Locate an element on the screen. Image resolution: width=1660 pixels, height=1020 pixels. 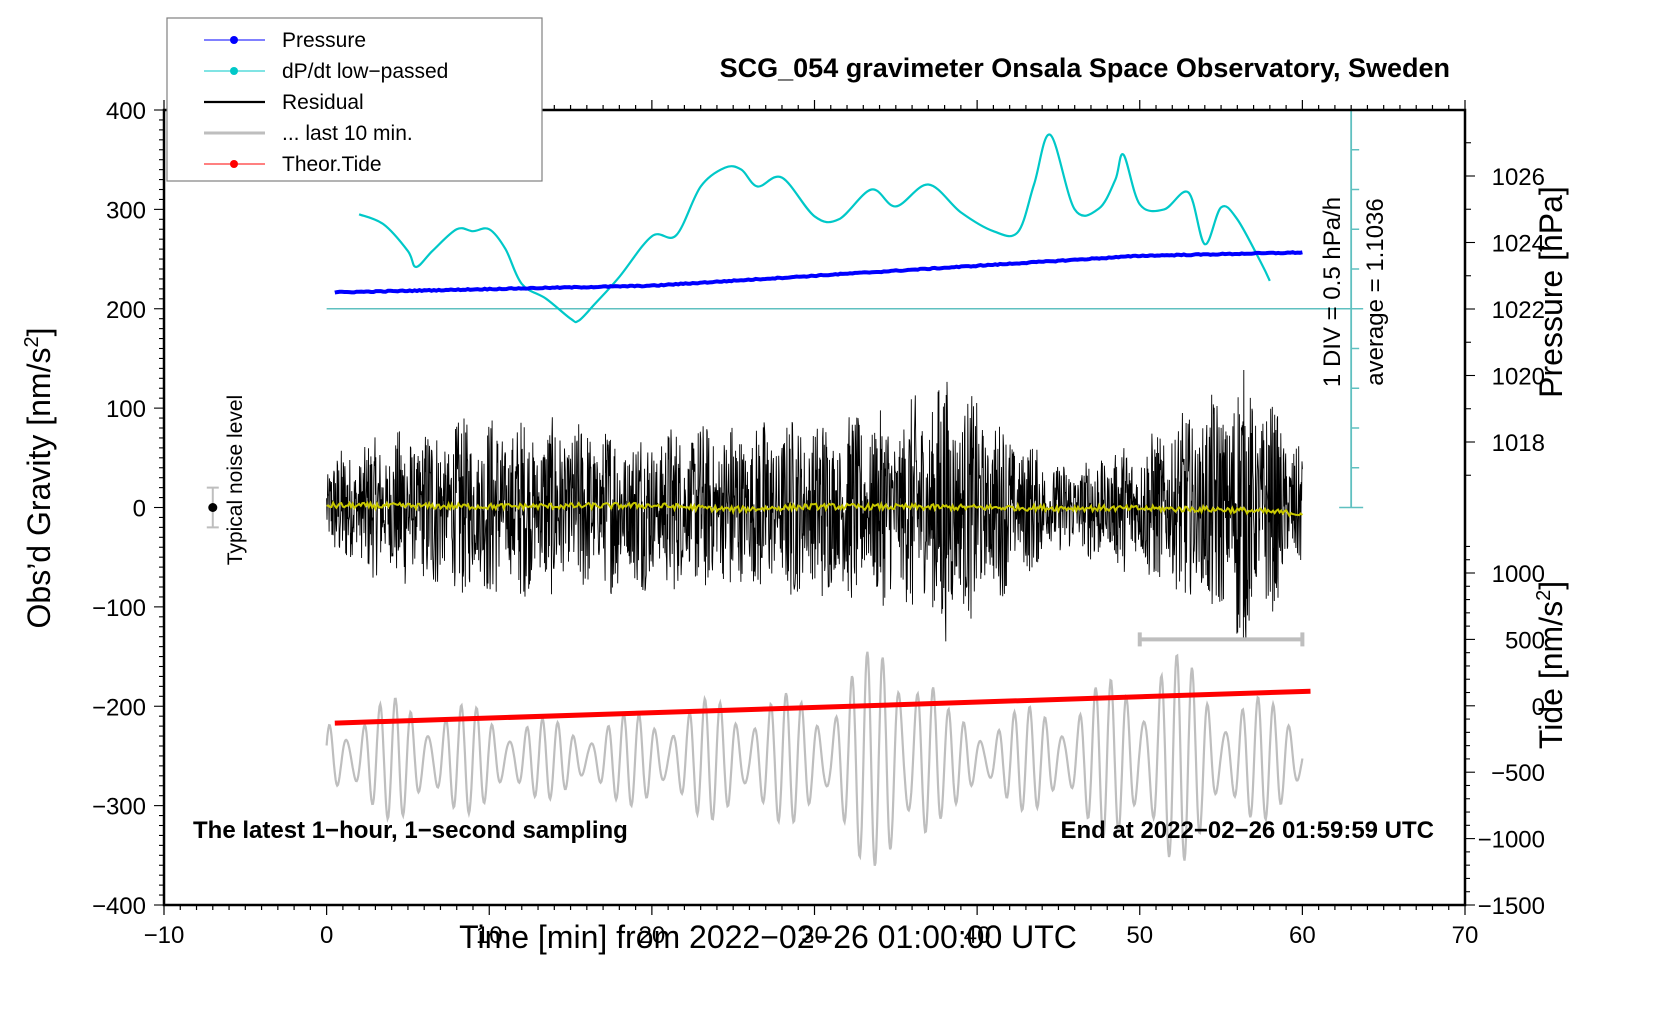
legend-item: Residual is located at coordinates (284, 102).